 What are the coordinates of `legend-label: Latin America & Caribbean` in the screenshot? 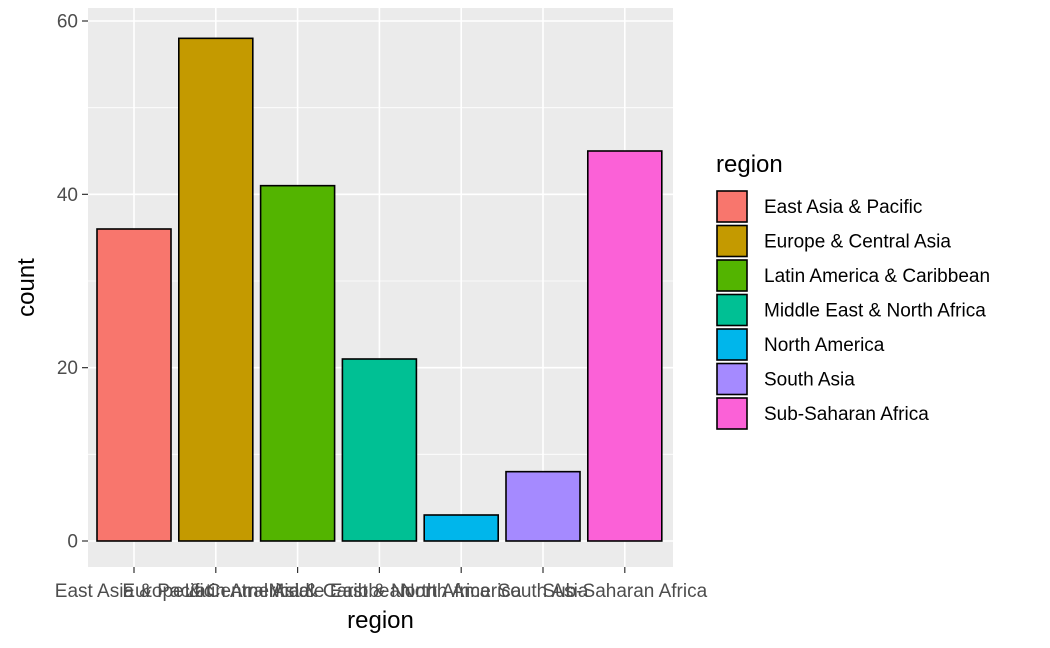 It's located at (877, 276).